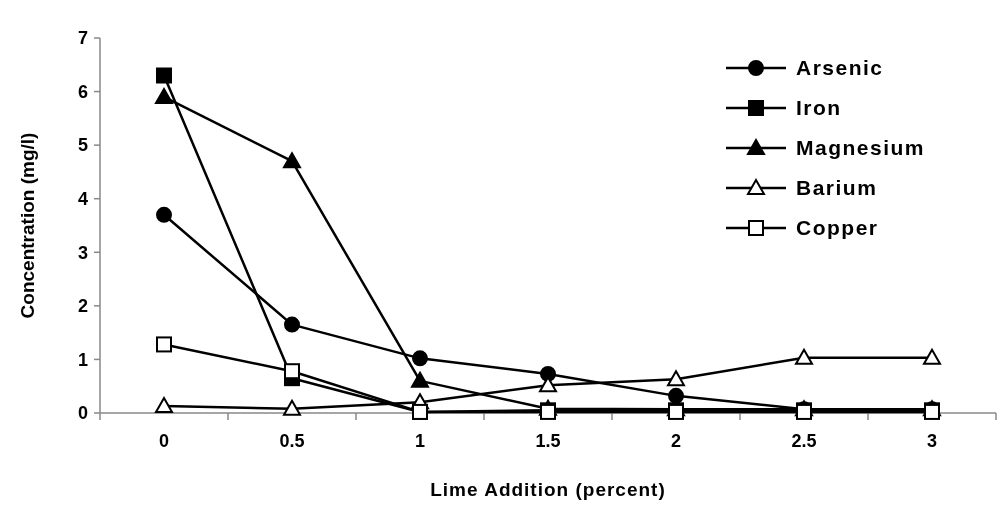 This screenshot has height=508, width=1008. I want to click on y-tick-label: 0, so click(82, 413).